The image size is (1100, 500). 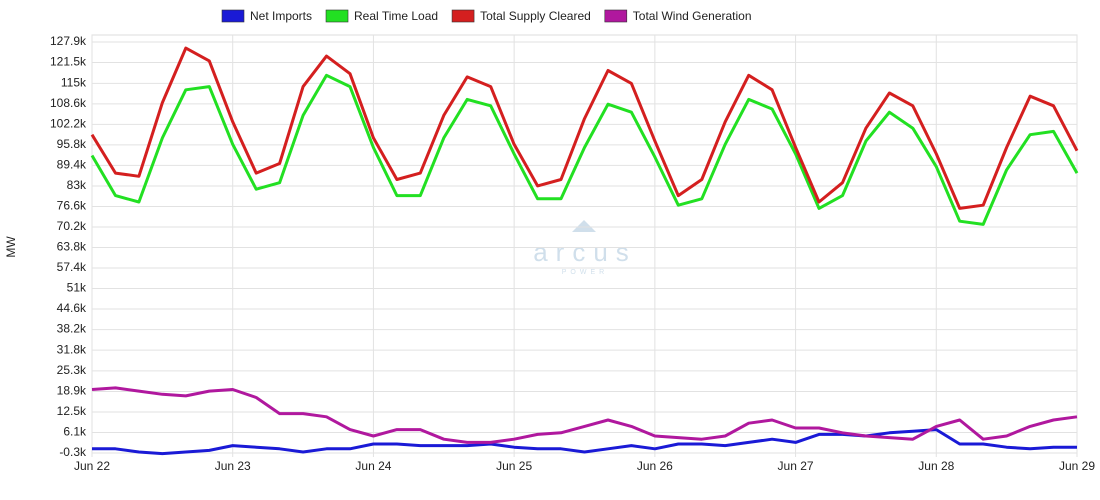 I want to click on y-tick-label: 6.1k, so click(x=75, y=432).